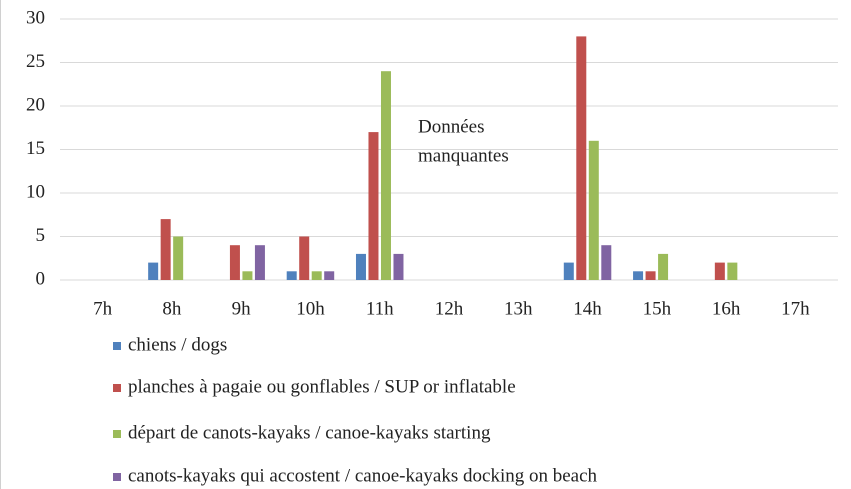  Describe the element at coordinates (380, 308) in the screenshot. I see `x-tick-label: 11h` at that location.